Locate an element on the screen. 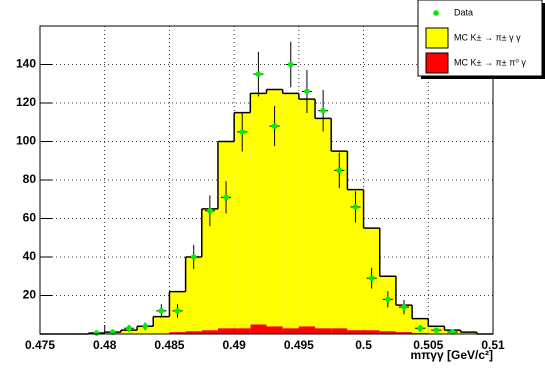  legend-label: Data is located at coordinates (463, 12).